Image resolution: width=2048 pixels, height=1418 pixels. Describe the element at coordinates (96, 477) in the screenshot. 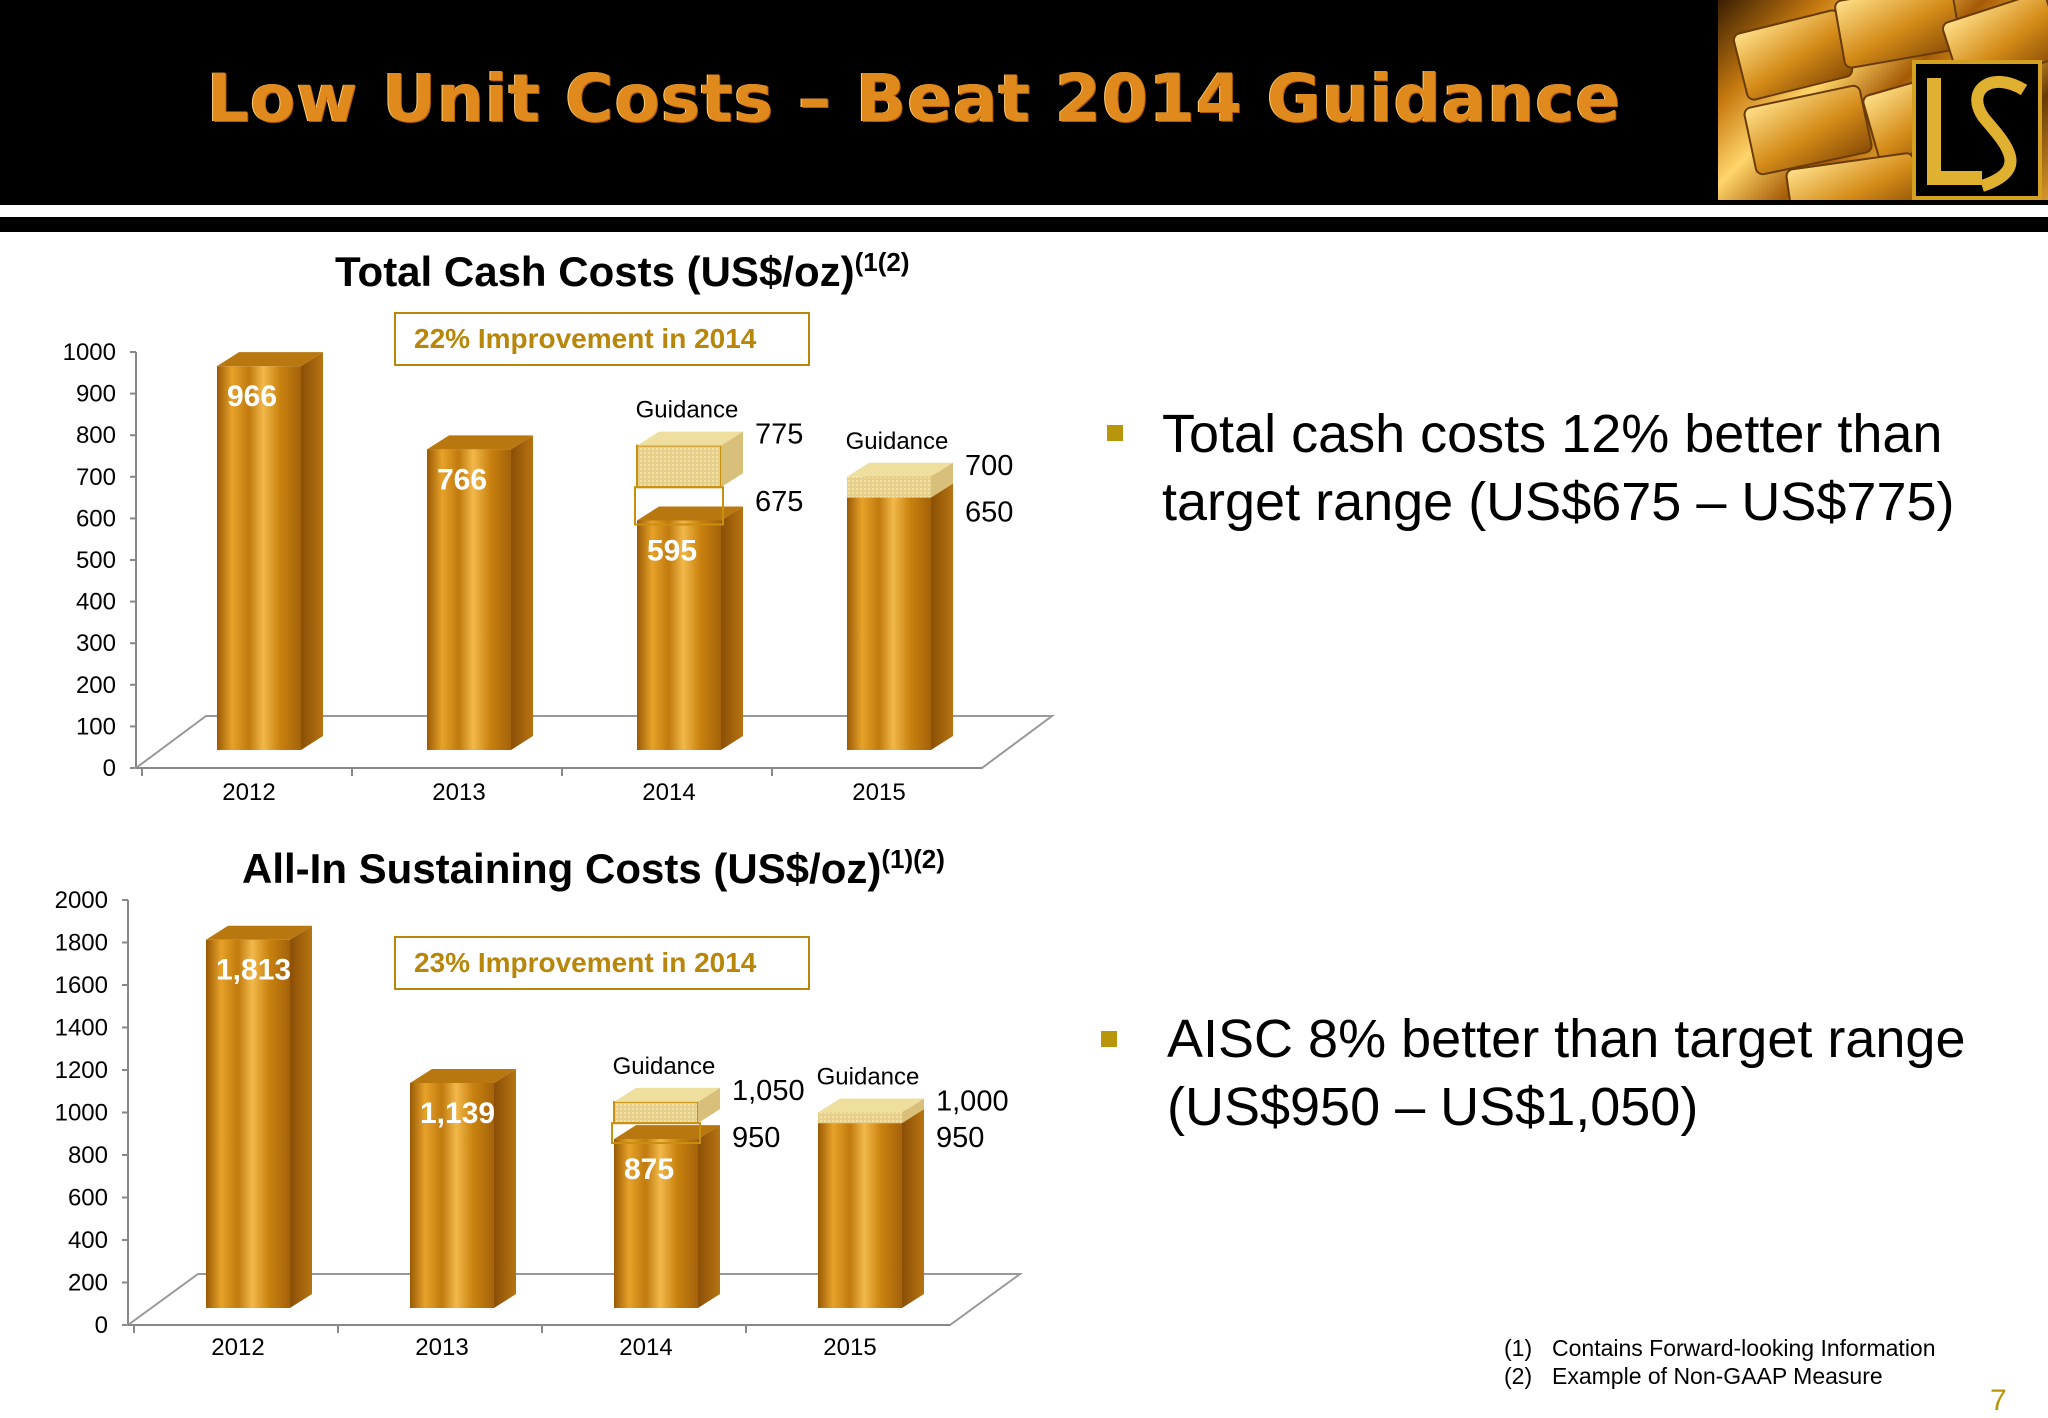

I see `chart1-y-tick-label: 700` at that location.